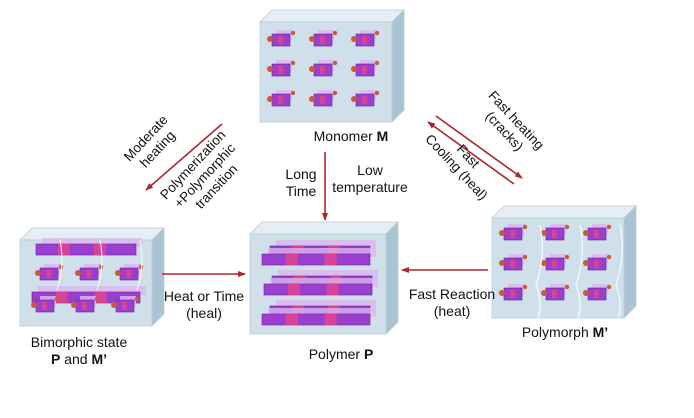 The image size is (694, 418). Describe the element at coordinates (204, 313) in the screenshot. I see `heal-text: (heal)` at that location.